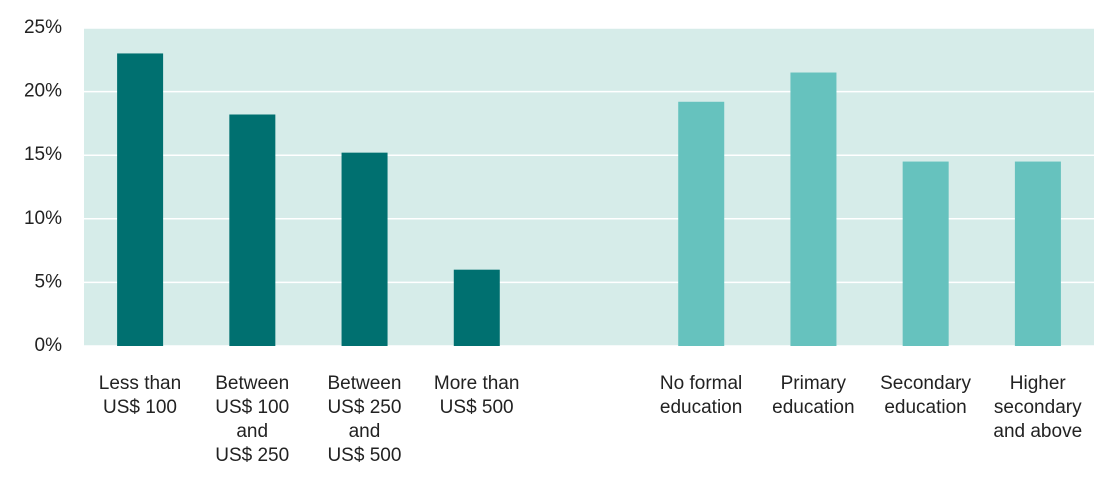  What do you see at coordinates (252, 419) in the screenshot?
I see `x-tick-label: Between US$ 100 and US$ 250` at bounding box center [252, 419].